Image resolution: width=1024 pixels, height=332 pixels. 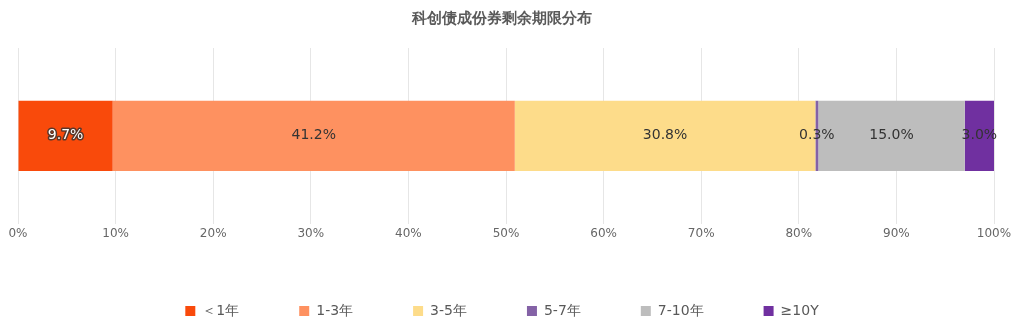 I want to click on x-tick-label: 80%, so click(x=799, y=232).